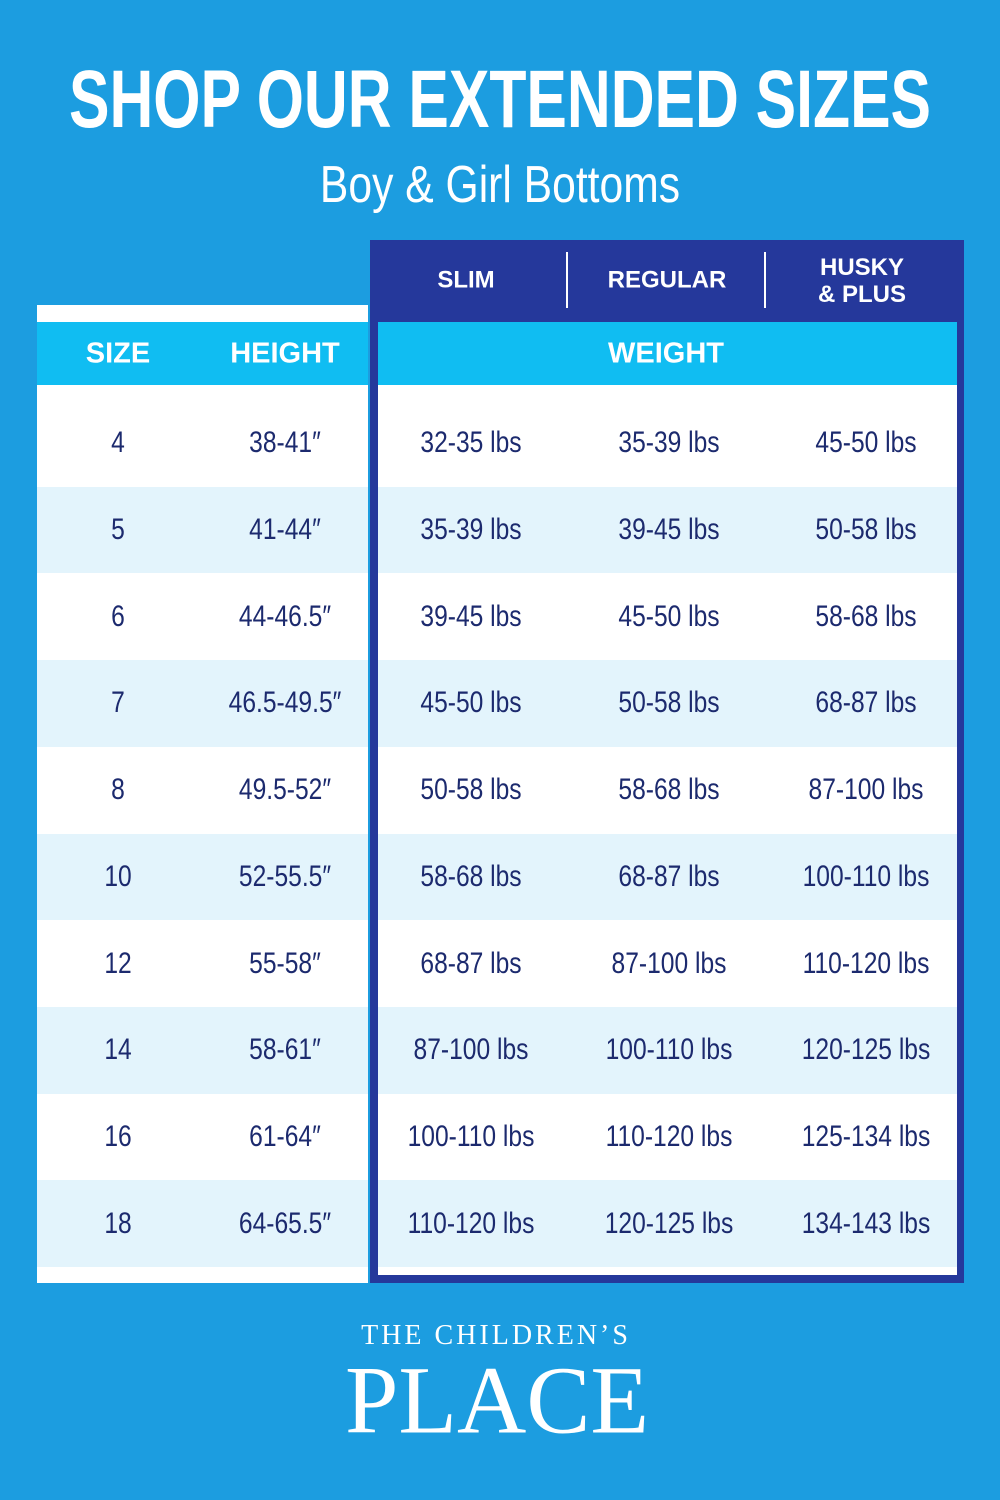 The image size is (1000, 1500). Describe the element at coordinates (285, 1223) in the screenshot. I see `cell: 64-65.5″` at that location.